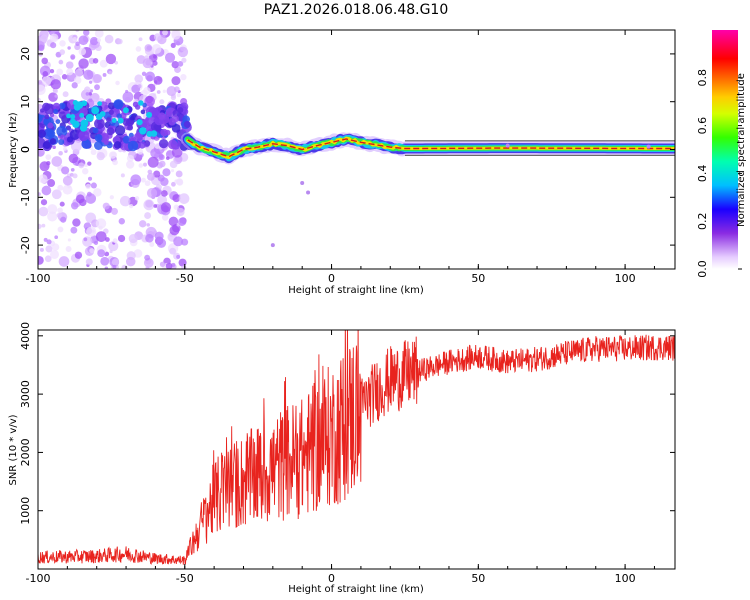 This screenshot has height=600, width=750. I want to click on y-tick-label: -10, so click(25, 197).